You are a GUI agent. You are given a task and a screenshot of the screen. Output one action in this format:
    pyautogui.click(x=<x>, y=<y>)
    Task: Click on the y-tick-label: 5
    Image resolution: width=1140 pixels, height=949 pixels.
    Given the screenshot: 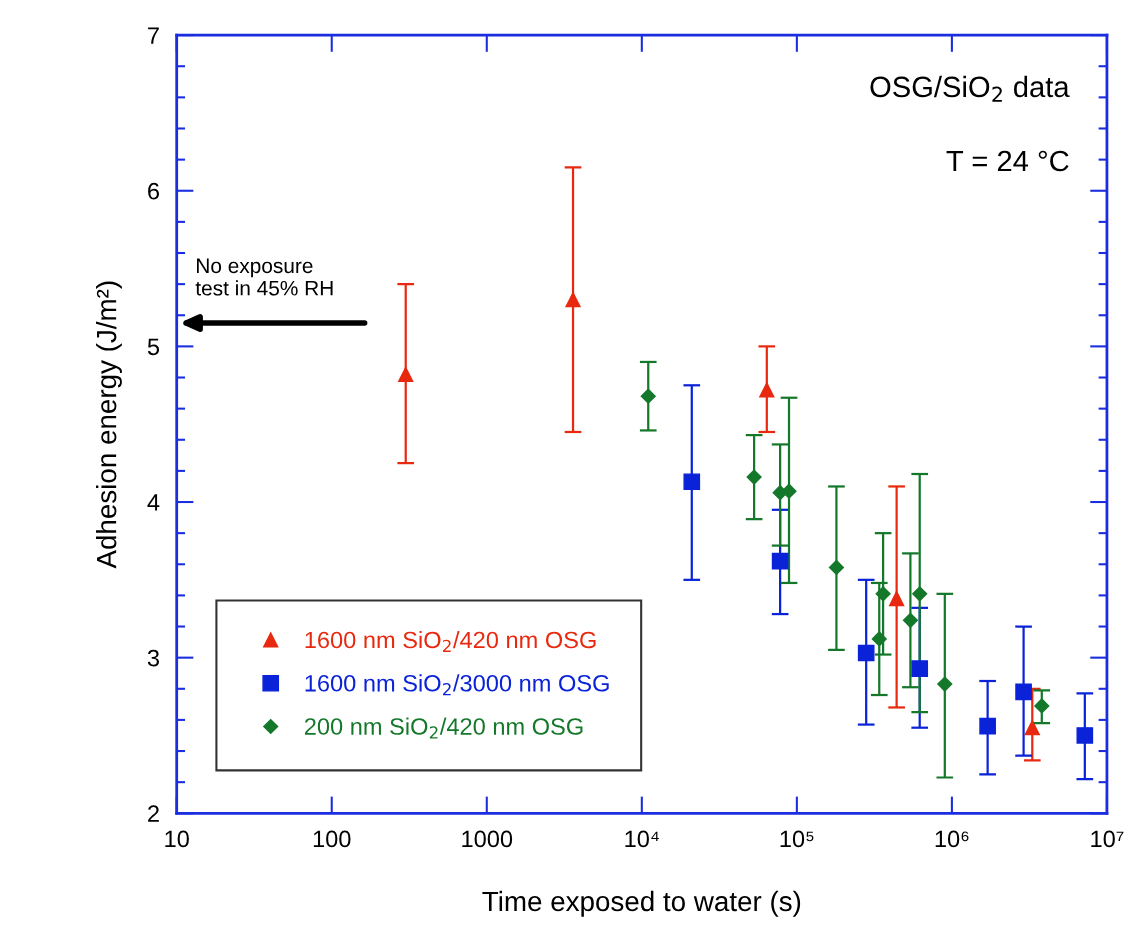 What is the action you would take?
    pyautogui.click(x=153, y=347)
    